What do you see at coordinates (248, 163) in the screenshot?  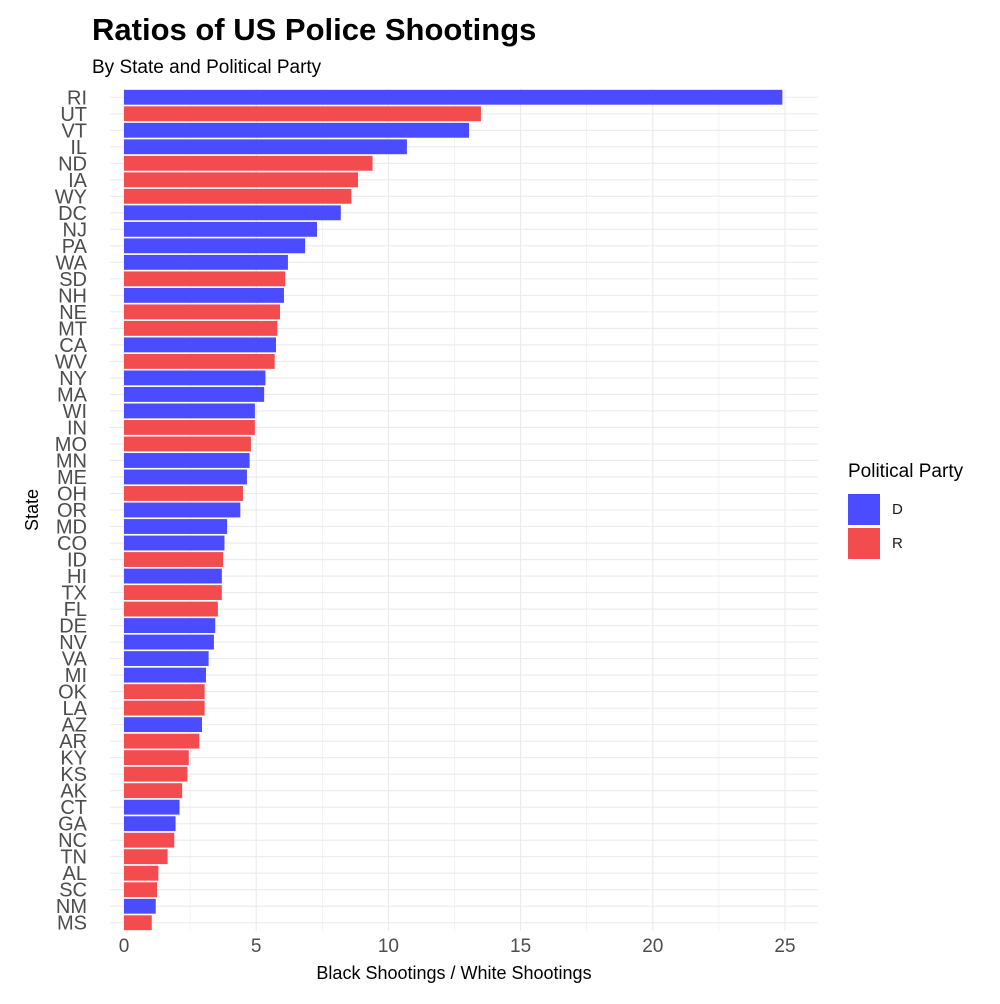 I see `bar-nd` at bounding box center [248, 163].